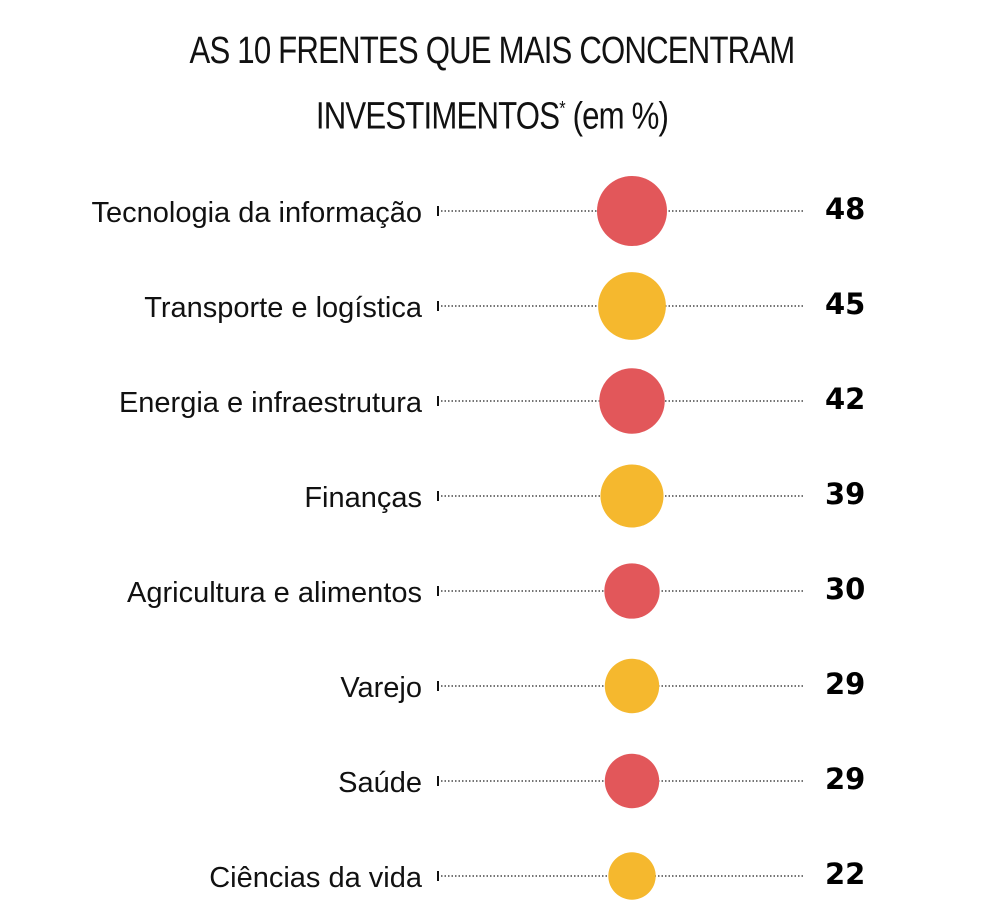  Describe the element at coordinates (316, 878) in the screenshot. I see `category-label: Ciências da vida` at that location.